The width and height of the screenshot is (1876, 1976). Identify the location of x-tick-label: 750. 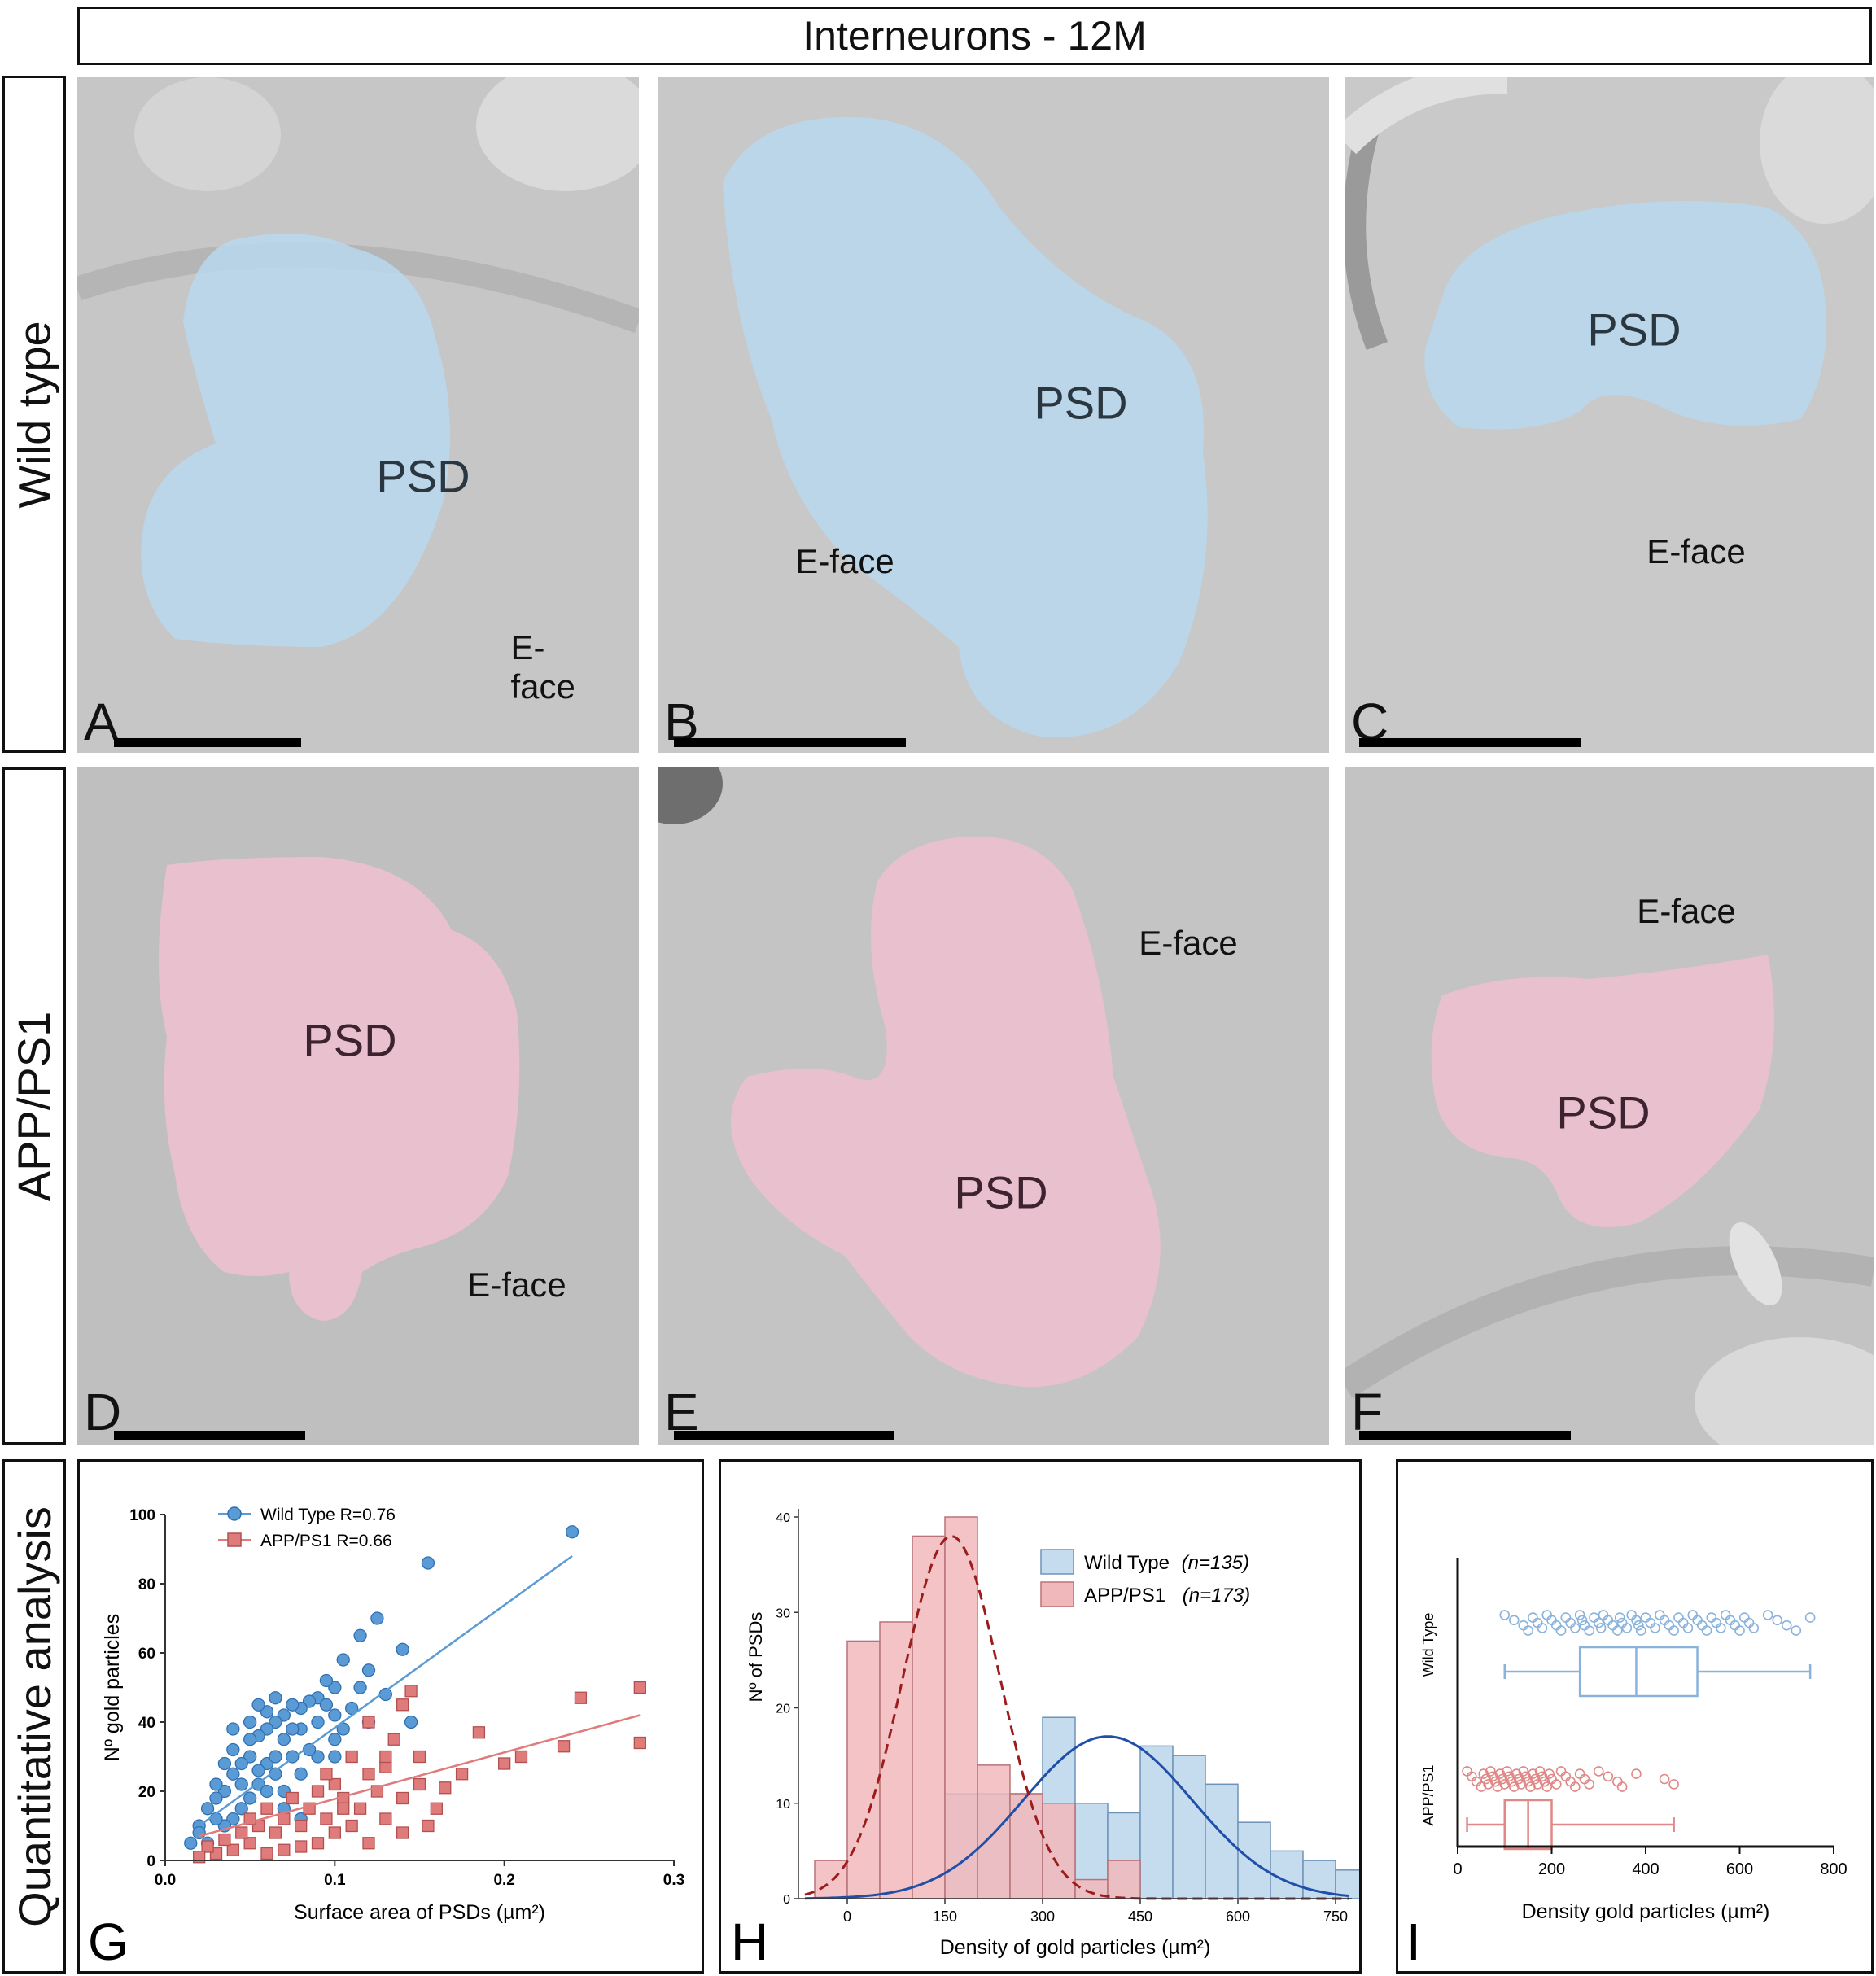
(1335, 1916).